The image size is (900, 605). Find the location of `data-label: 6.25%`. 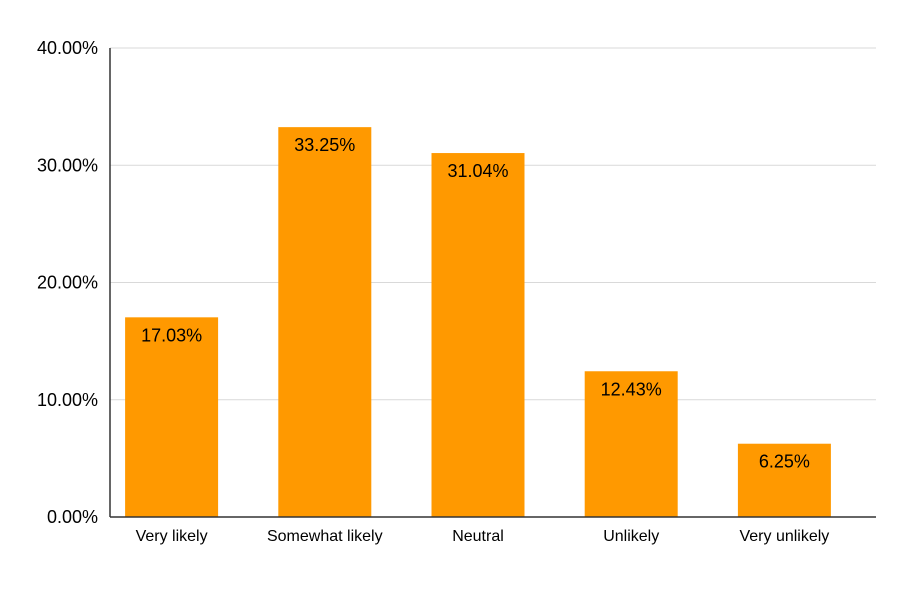

data-label: 6.25% is located at coordinates (784, 462).